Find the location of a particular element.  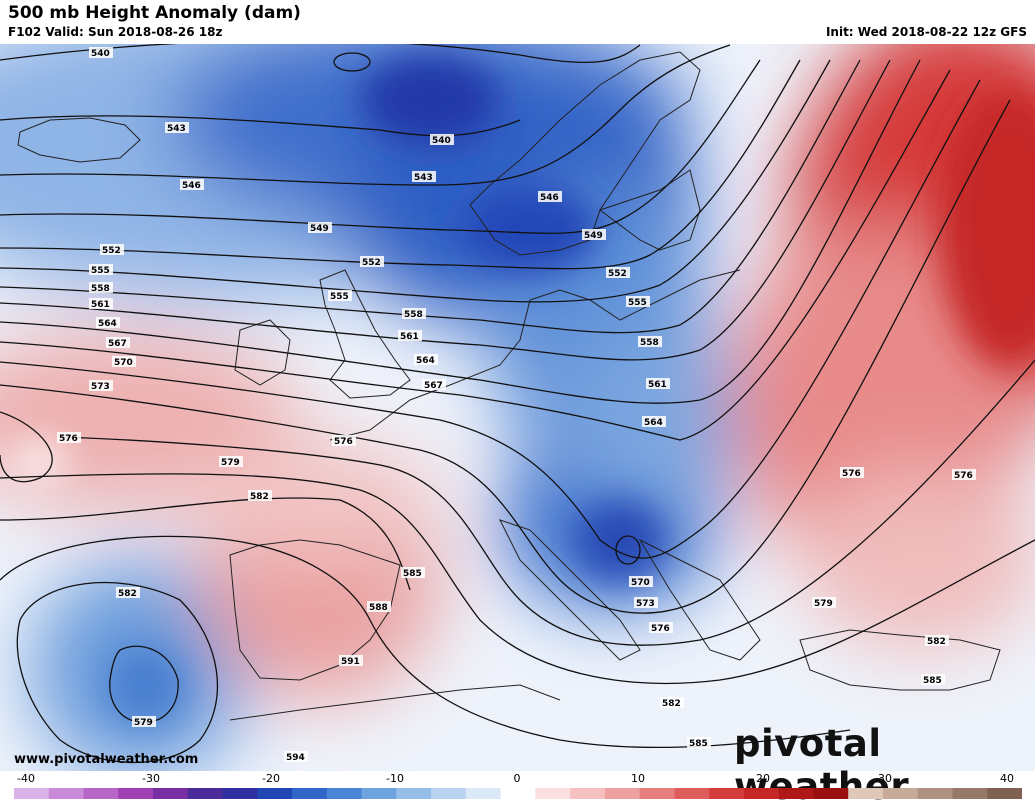

init-time: Init: Wed 2018-08-22 12z GFS is located at coordinates (926, 32).